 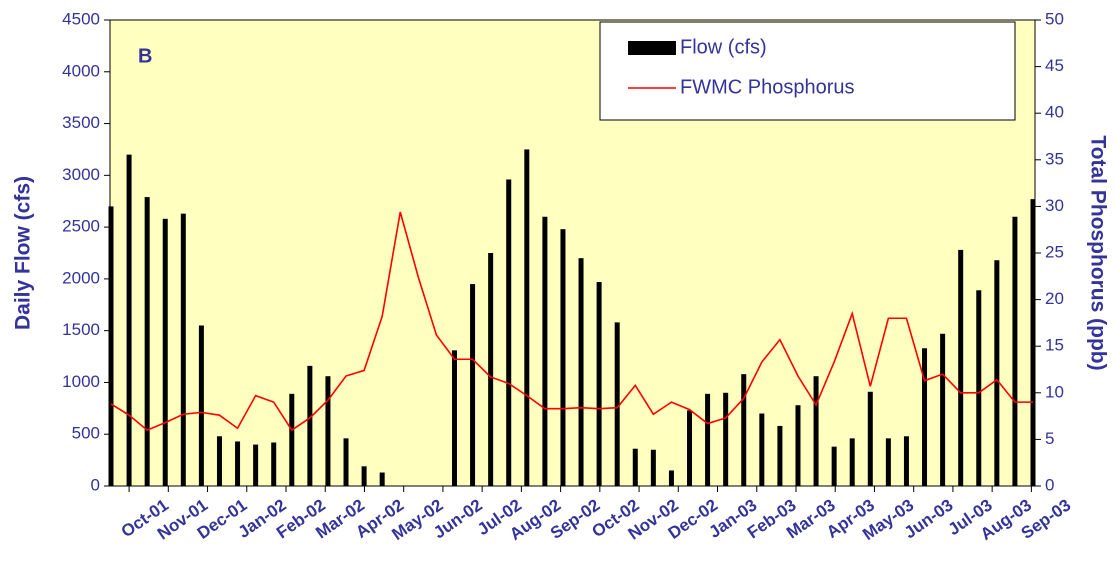 I want to click on y2-tick-label: 15, so click(x=1054, y=345).